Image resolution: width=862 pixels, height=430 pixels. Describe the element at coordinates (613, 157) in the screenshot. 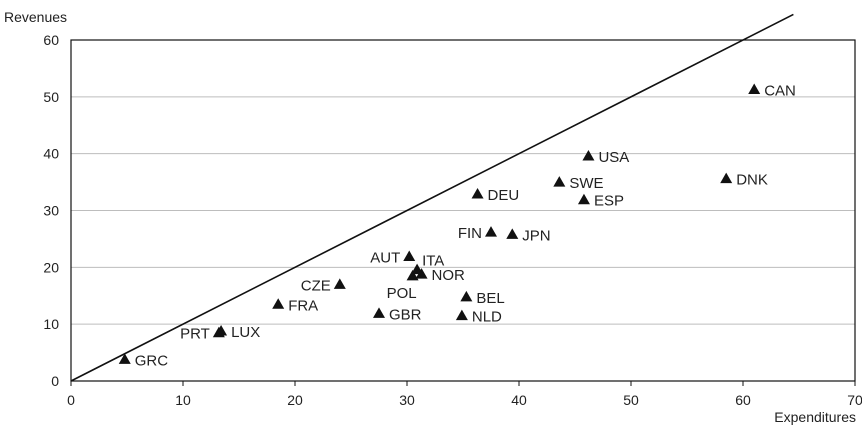

I see `point-label-usa: USA` at that location.